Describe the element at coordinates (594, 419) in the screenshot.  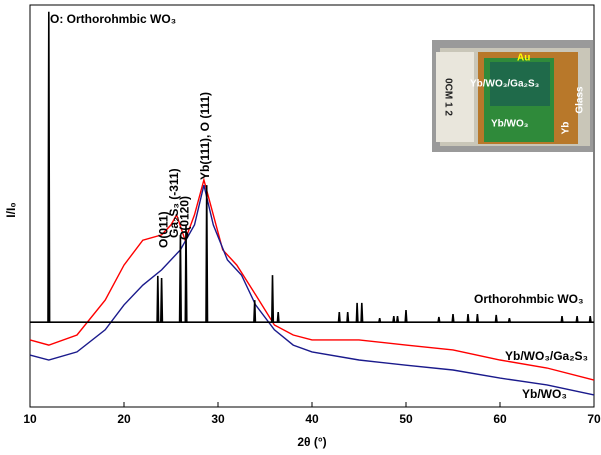
I see `x-tick-label: 70` at that location.